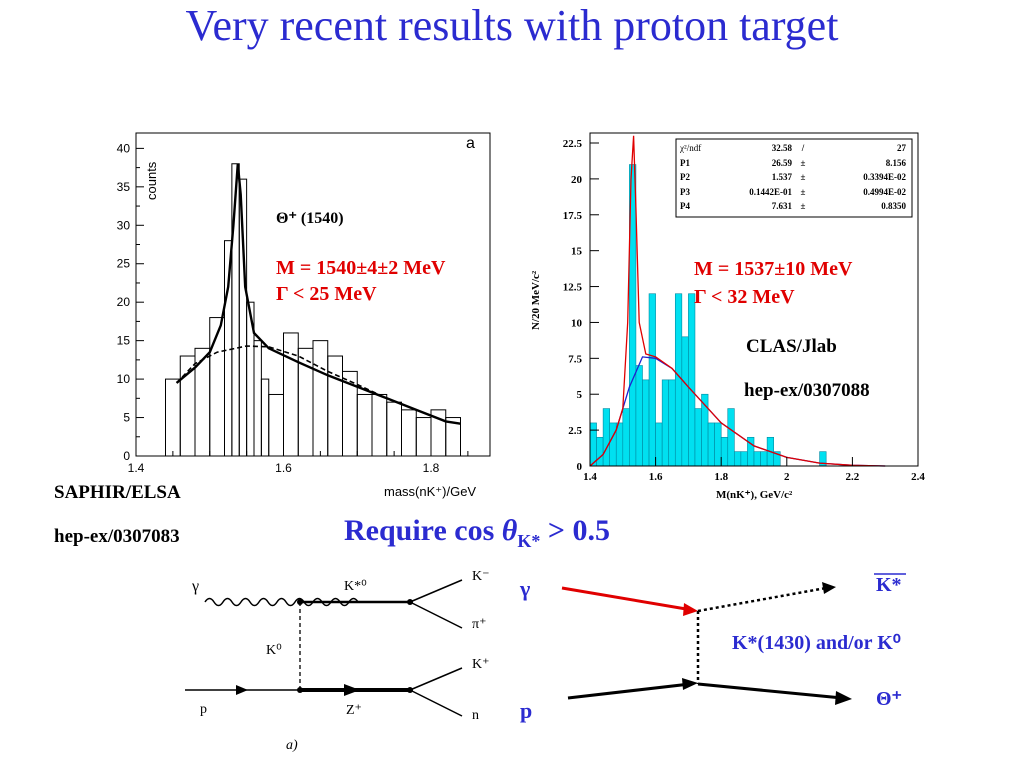 Image resolution: width=1024 pixels, height=768 pixels. I want to click on feynman-k0-label: K⁰, so click(274, 650).